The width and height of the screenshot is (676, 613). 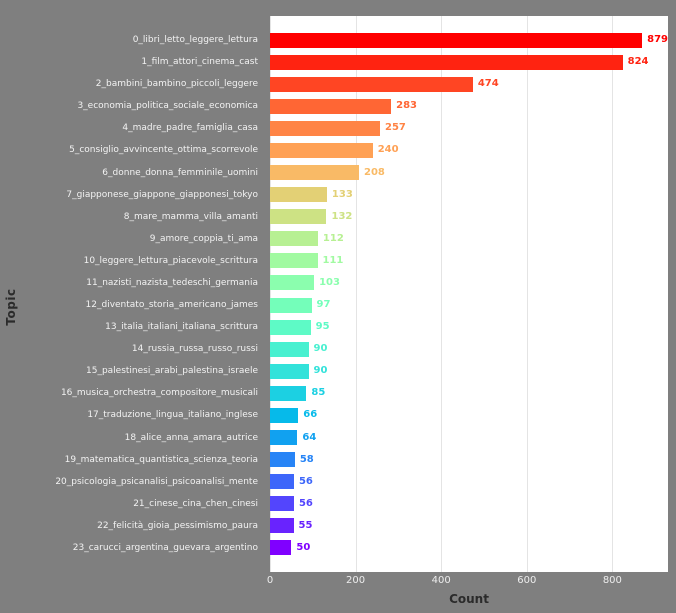 What do you see at coordinates (163, 150) in the screenshot?
I see `y-tick-label: 5_consiglio_avvincente_ottima_scorrevole` at bounding box center [163, 150].